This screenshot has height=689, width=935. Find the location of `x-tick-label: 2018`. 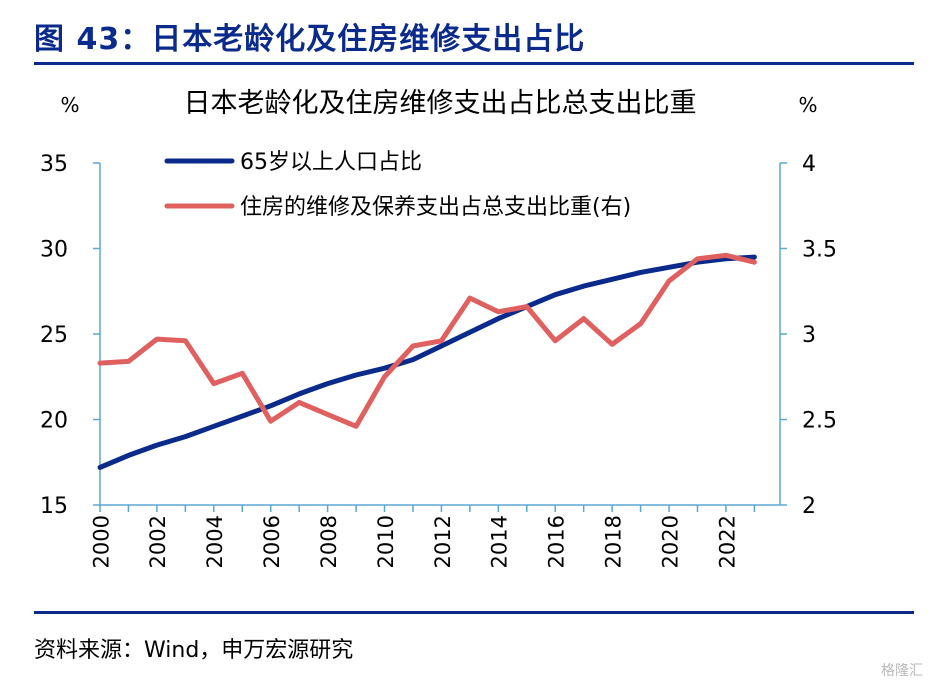

x-tick-label: 2018 is located at coordinates (613, 541).